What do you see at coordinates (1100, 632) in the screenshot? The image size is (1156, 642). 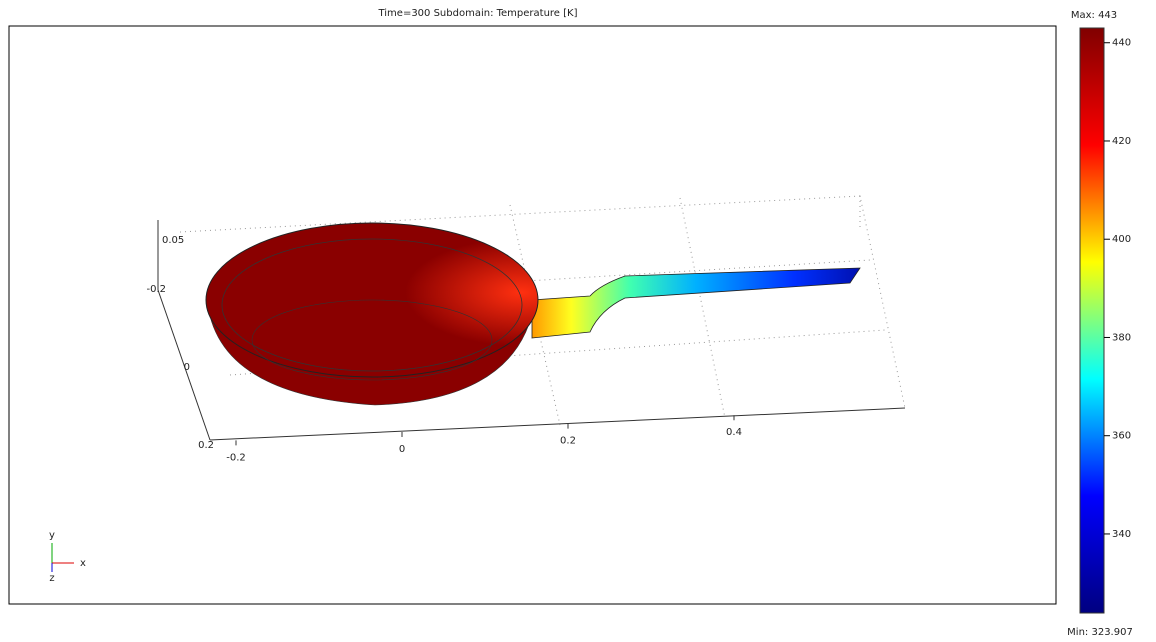 I see `colorbar-min: Min: 323.907` at bounding box center [1100, 632].